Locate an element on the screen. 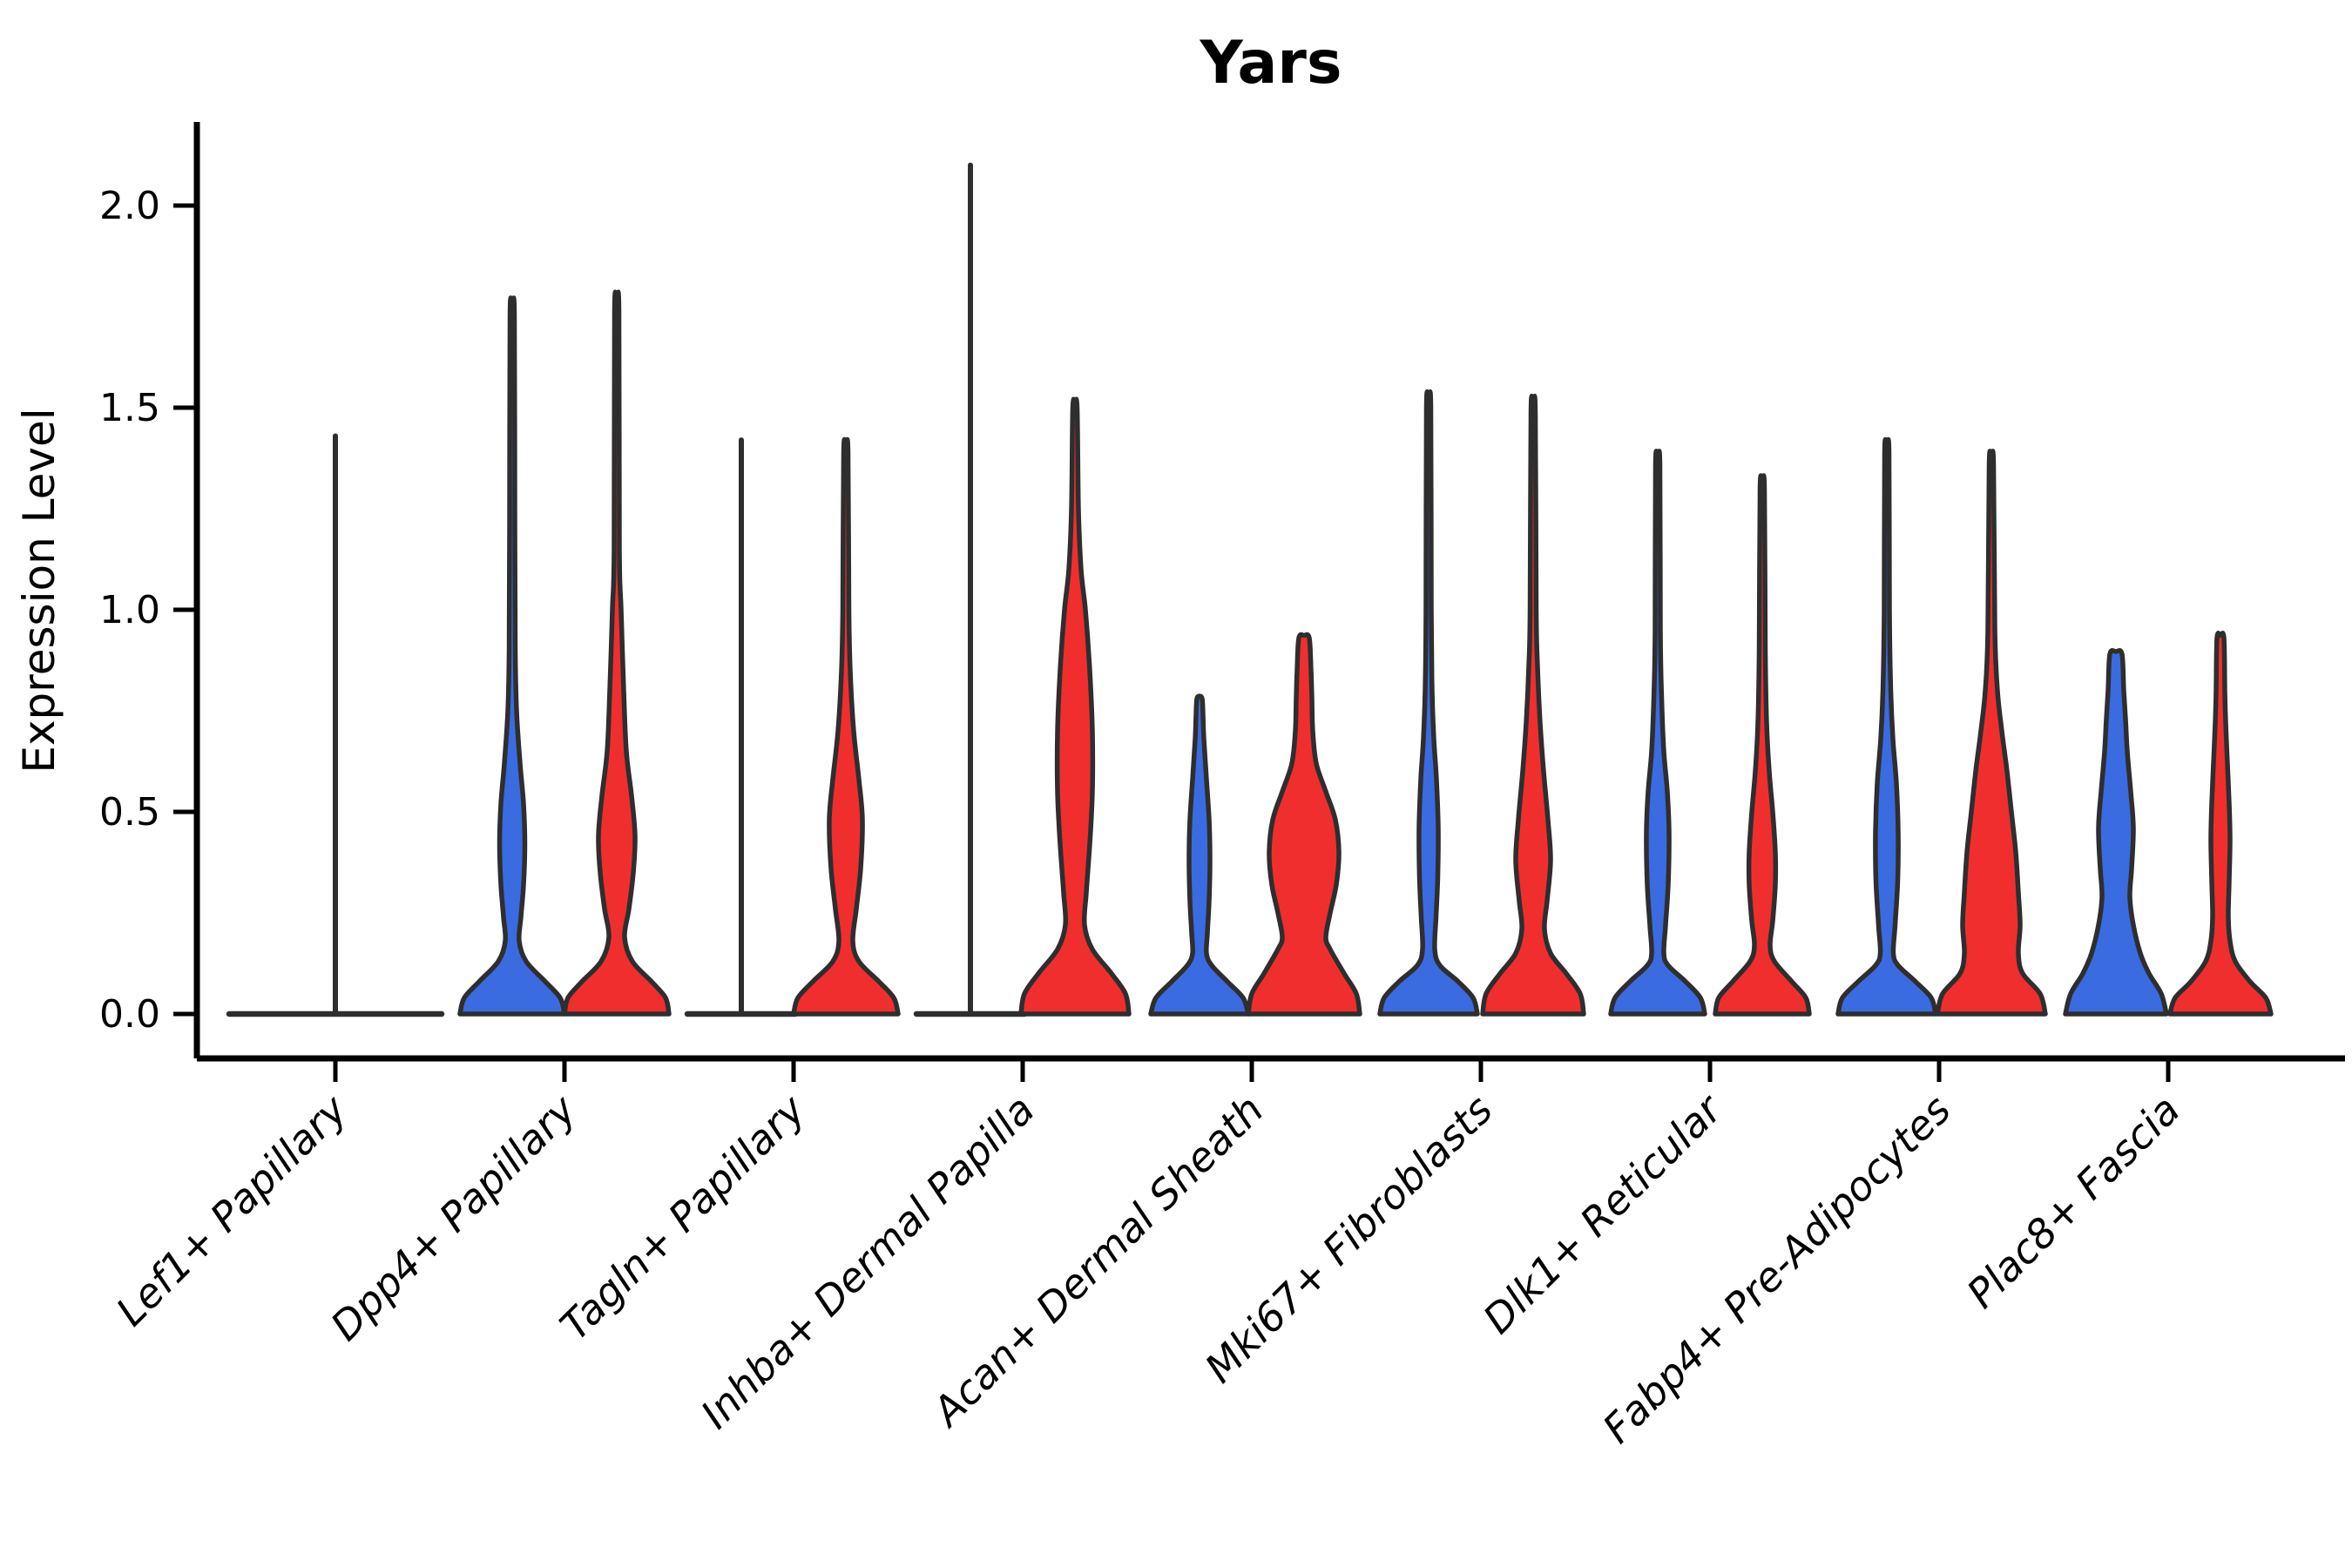 This screenshot has width=2352, height=1568. violin-acan-dermal-sheath-blue is located at coordinates (1199, 855).